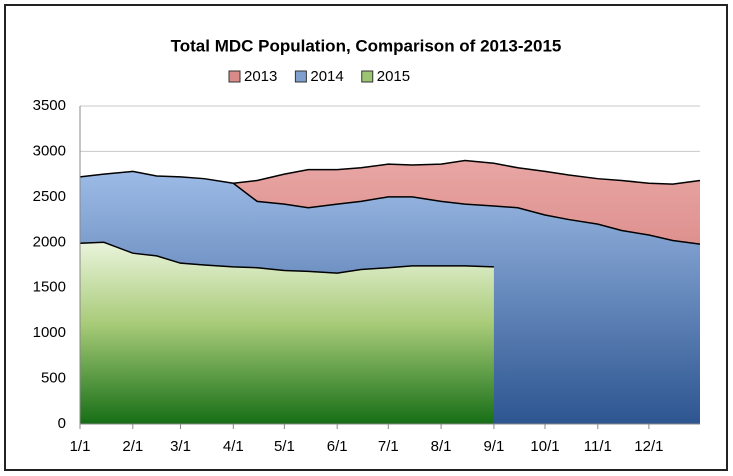  What do you see at coordinates (62, 423) in the screenshot?
I see `y-tick-label: 0` at bounding box center [62, 423].